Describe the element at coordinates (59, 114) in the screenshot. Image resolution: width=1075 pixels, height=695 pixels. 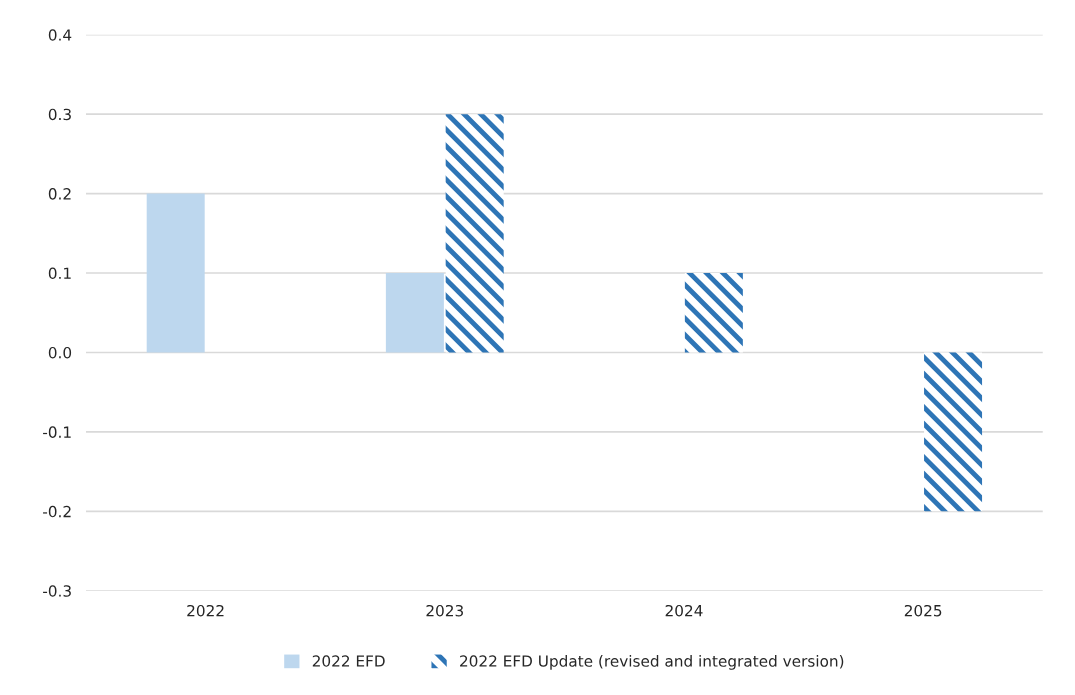
I see `y-tick-label: 0.3` at that location.